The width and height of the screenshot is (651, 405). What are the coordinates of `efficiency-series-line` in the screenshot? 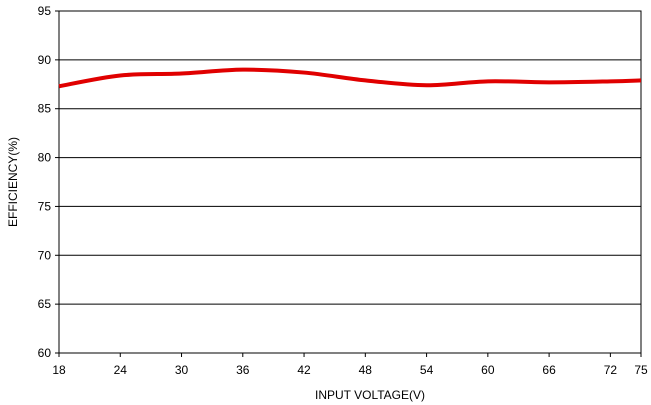 It's located at (350, 78).